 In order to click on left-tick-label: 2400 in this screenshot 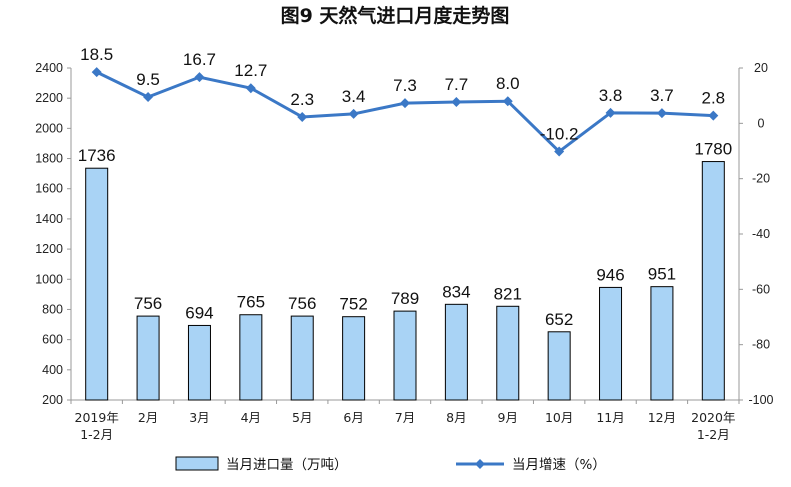, I will do `click(49, 68)`.